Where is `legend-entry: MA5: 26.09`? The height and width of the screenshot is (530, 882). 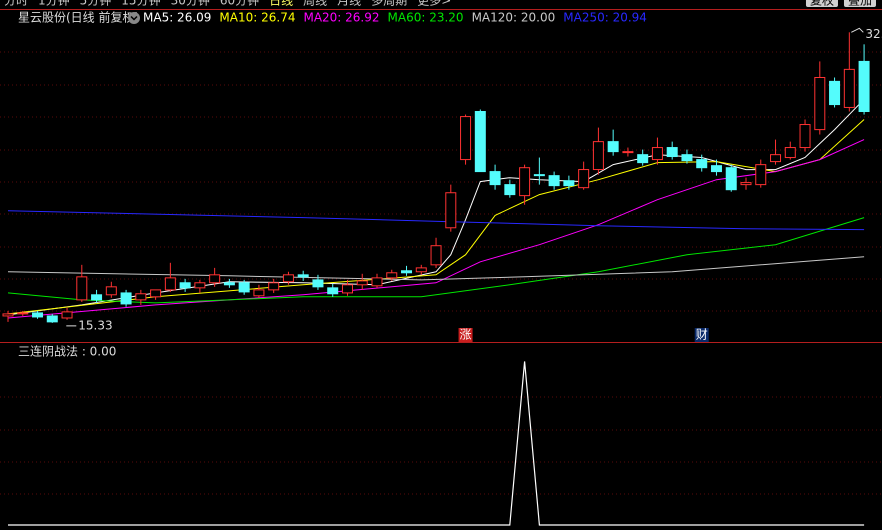 legend-entry: MA5: 26.09 is located at coordinates (177, 18).